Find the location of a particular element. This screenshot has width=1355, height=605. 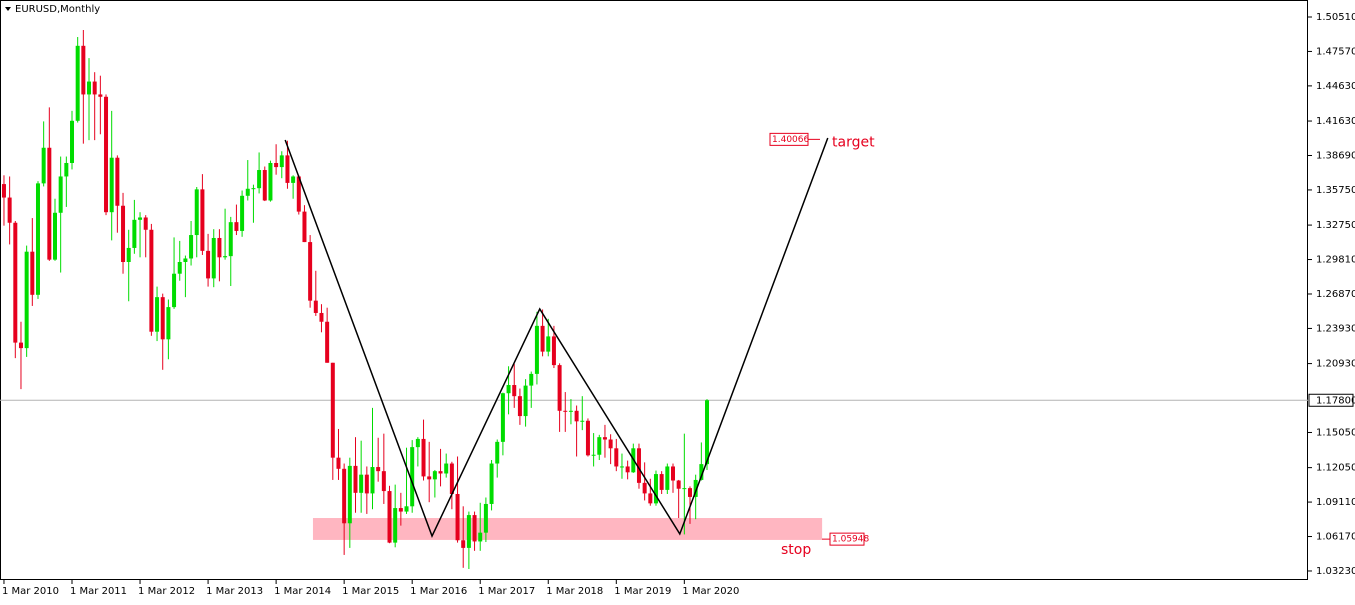

price-label: 1.17800 is located at coordinates (1335, 400).